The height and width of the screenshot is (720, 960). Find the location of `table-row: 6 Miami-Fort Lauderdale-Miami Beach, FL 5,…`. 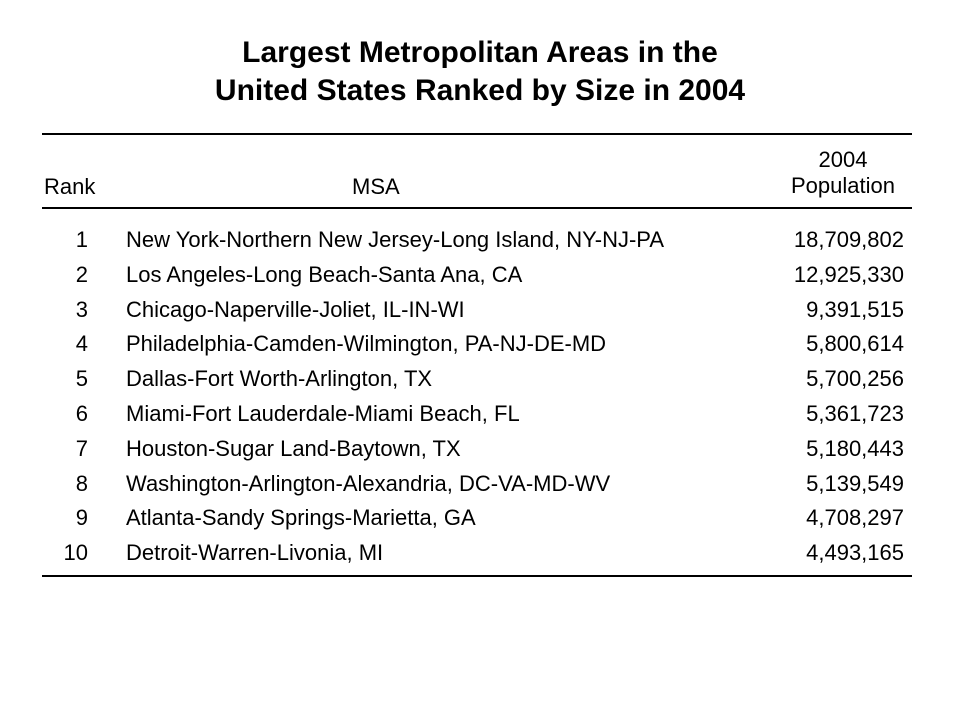

table-row: 6 Miami-Fort Lauderdale-Miami Beach, FL 5,… is located at coordinates (477, 414).